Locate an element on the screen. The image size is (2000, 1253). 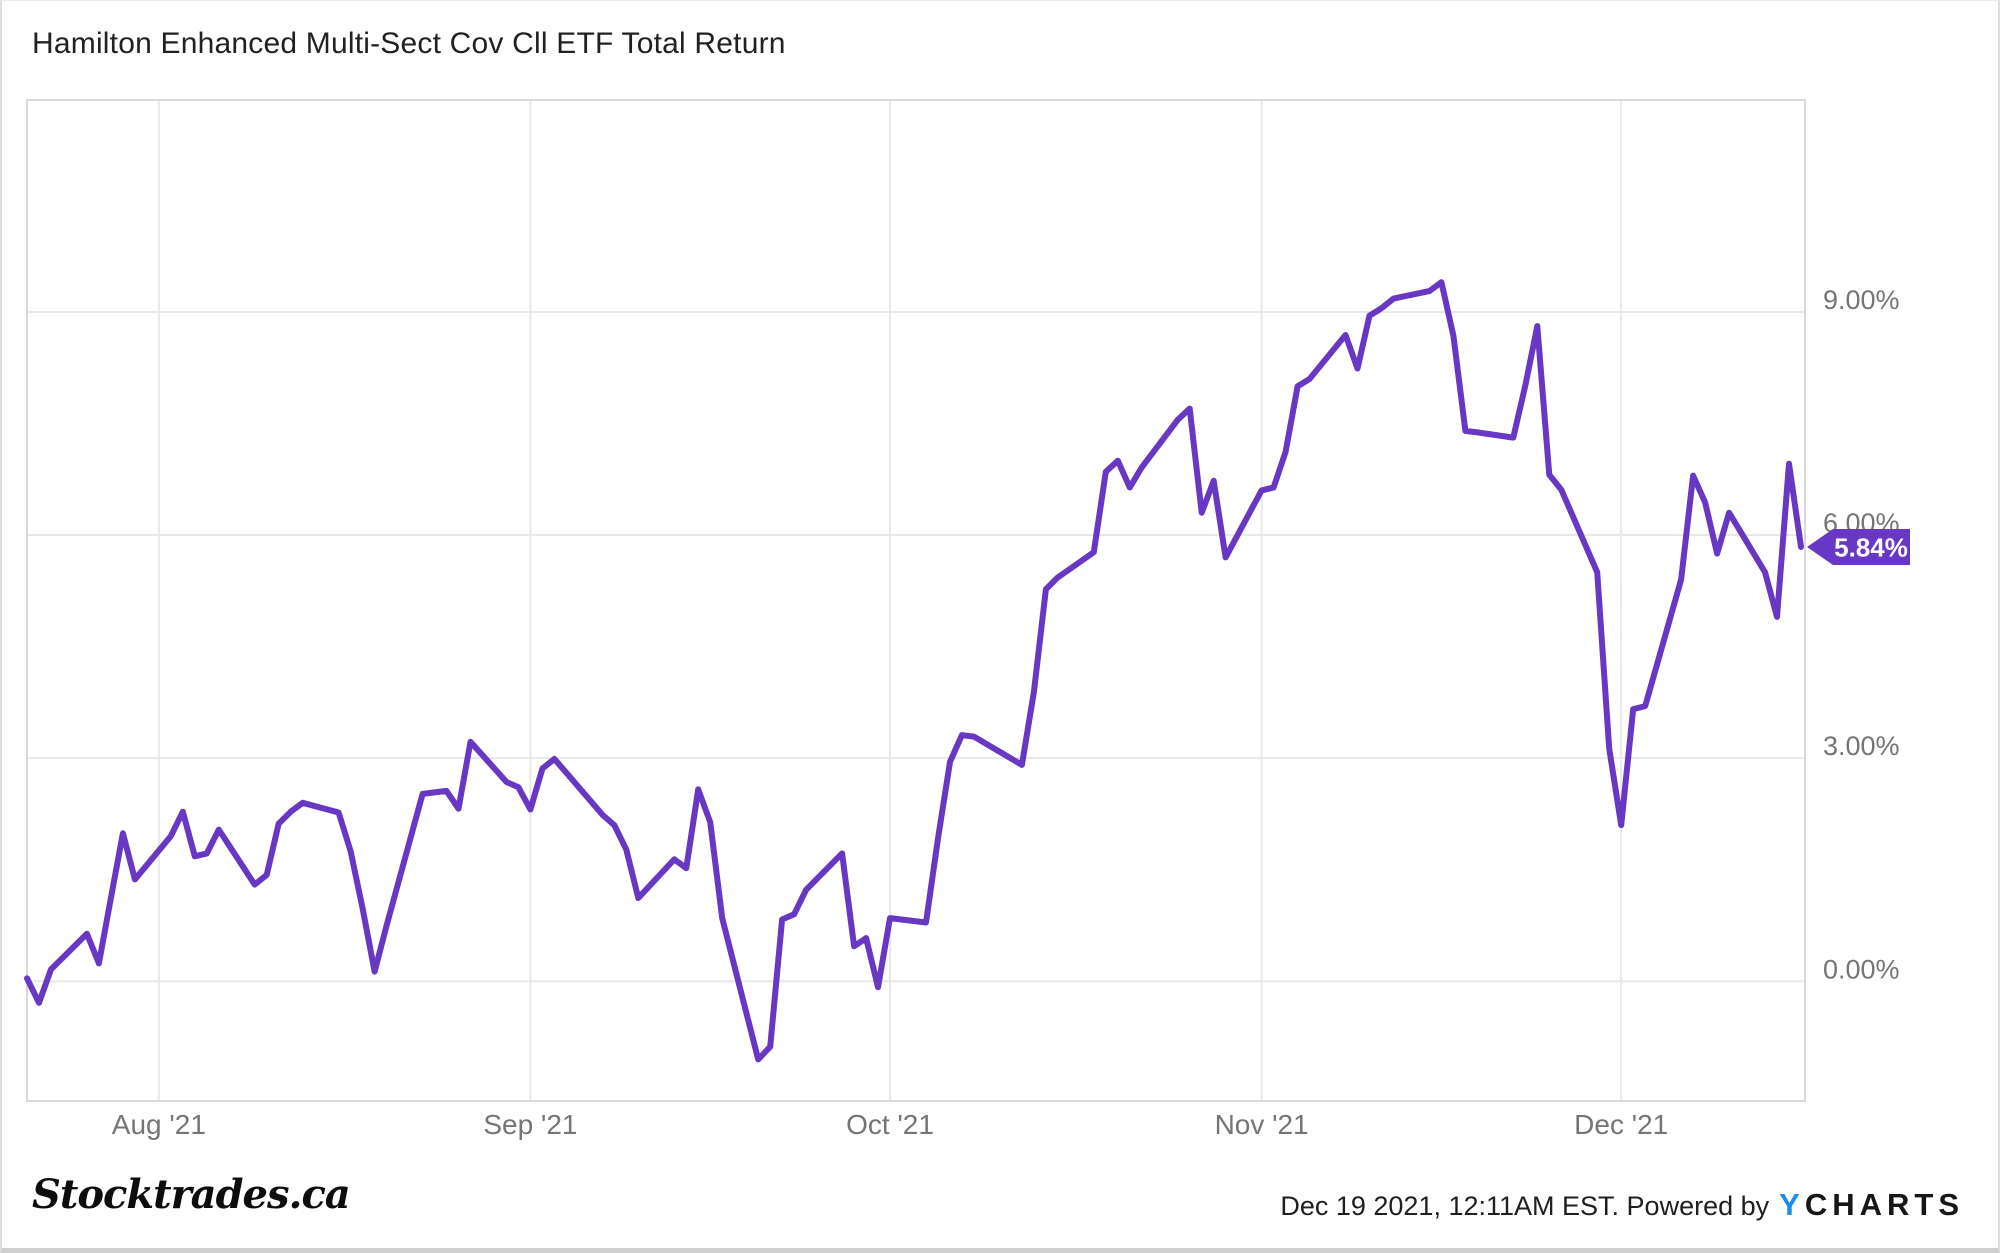
x-axis-tick-label: Oct '21 is located at coordinates (890, 1124).